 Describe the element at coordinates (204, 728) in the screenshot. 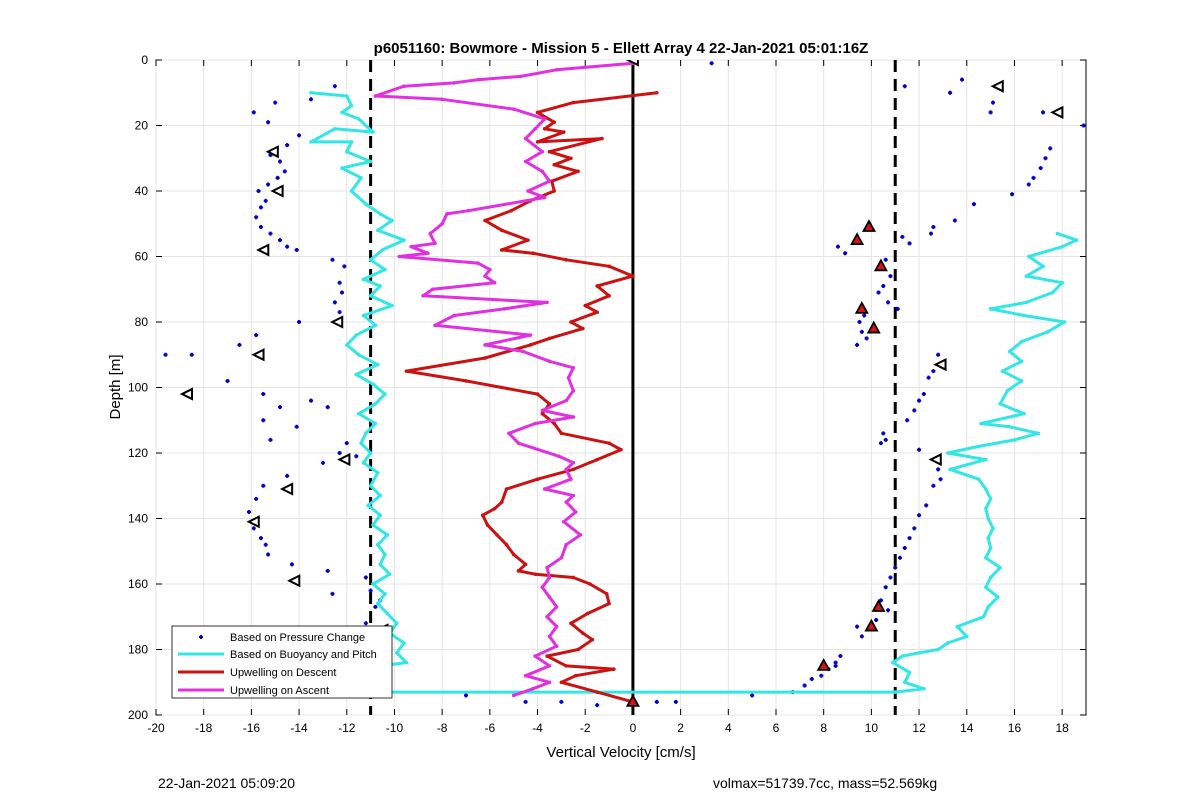

I see `x-tick-label: -18` at that location.